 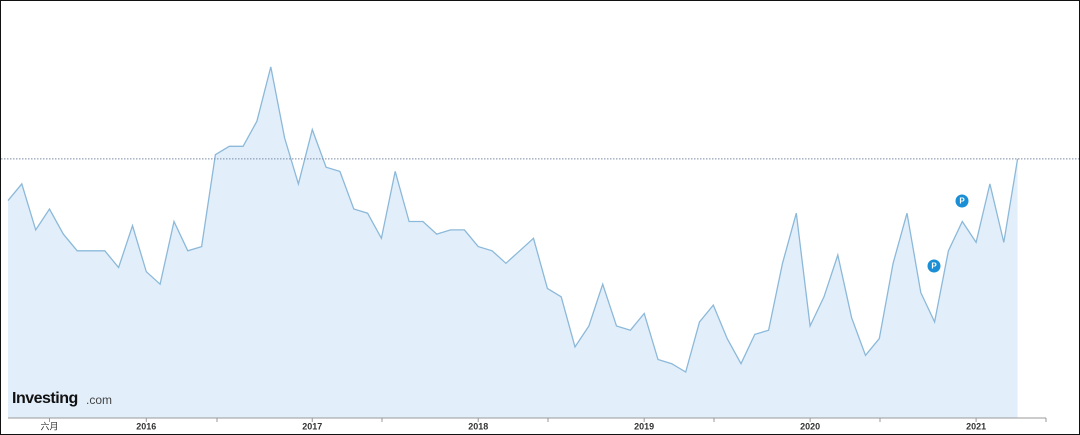 I want to click on watermark-suffix: .com, so click(x=99, y=400).